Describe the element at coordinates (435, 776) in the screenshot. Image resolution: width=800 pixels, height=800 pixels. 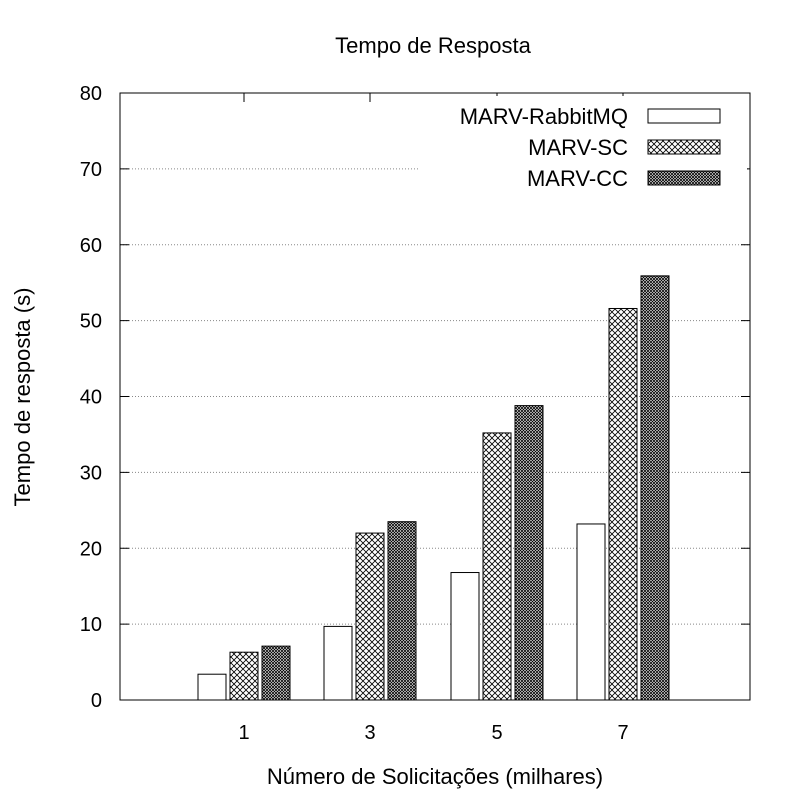
I see `x-axis-label: Número de Solicitações (milhares)` at that location.